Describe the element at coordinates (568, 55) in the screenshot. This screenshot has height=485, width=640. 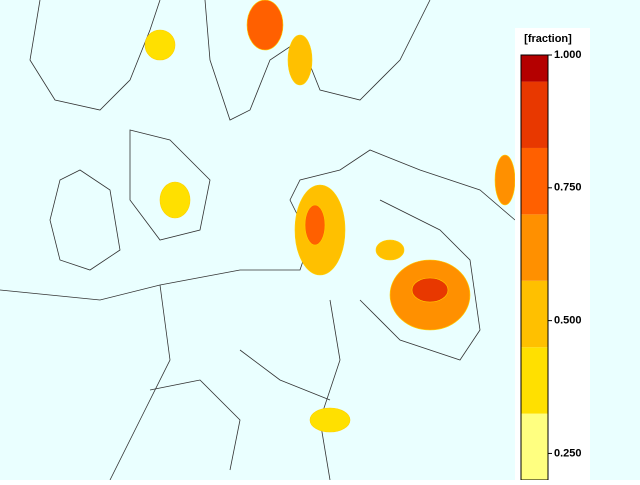
I see `colorbar-tick-label: 1.000` at that location.